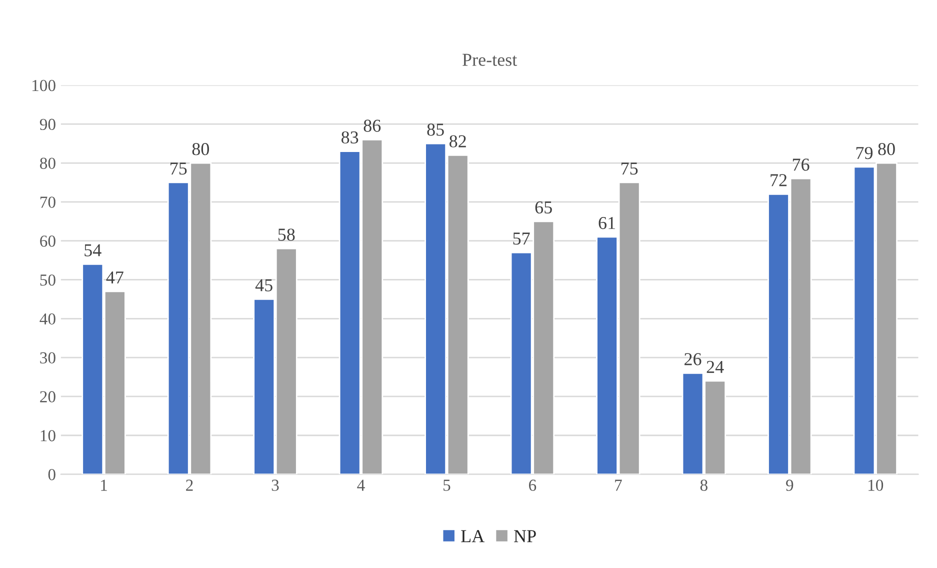  What do you see at coordinates (876, 485) in the screenshot?
I see `x-tick-label: 10` at bounding box center [876, 485].